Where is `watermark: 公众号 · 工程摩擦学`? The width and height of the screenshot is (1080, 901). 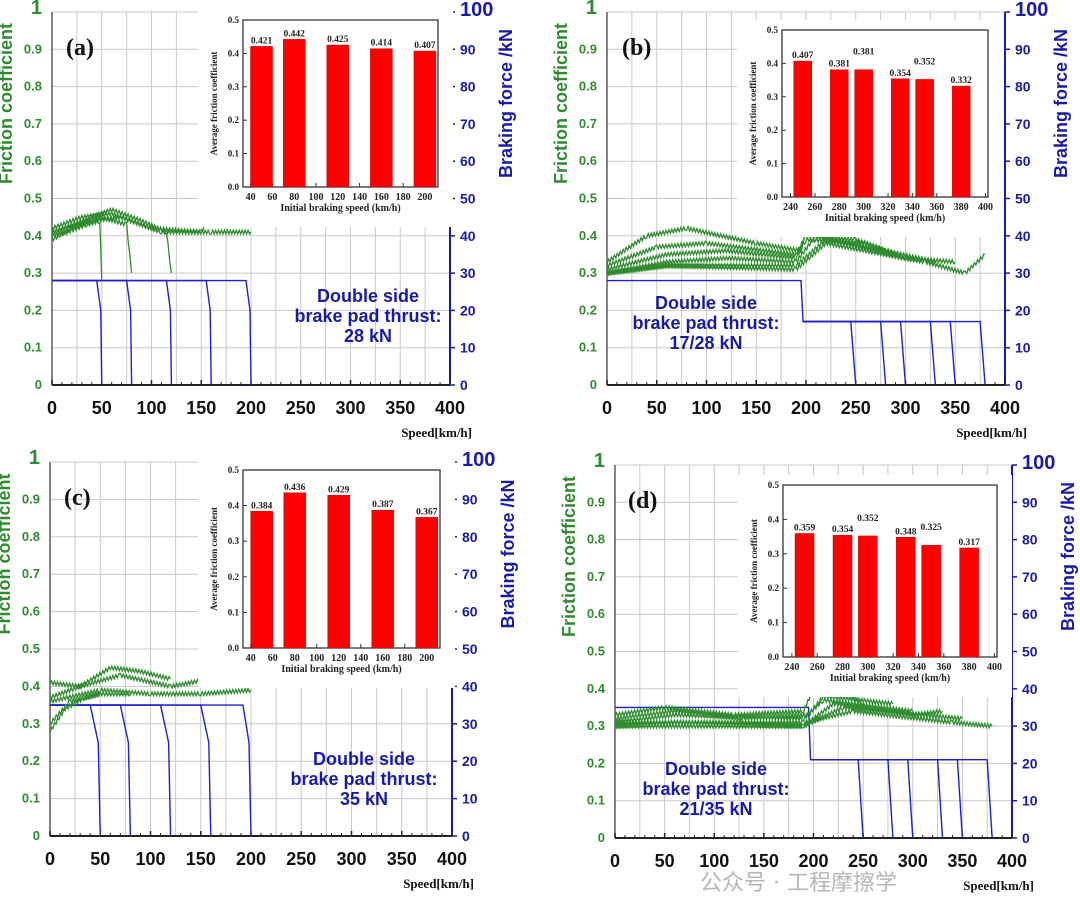
watermark: 公众号 · 工程摩擦学 is located at coordinates (798, 883).